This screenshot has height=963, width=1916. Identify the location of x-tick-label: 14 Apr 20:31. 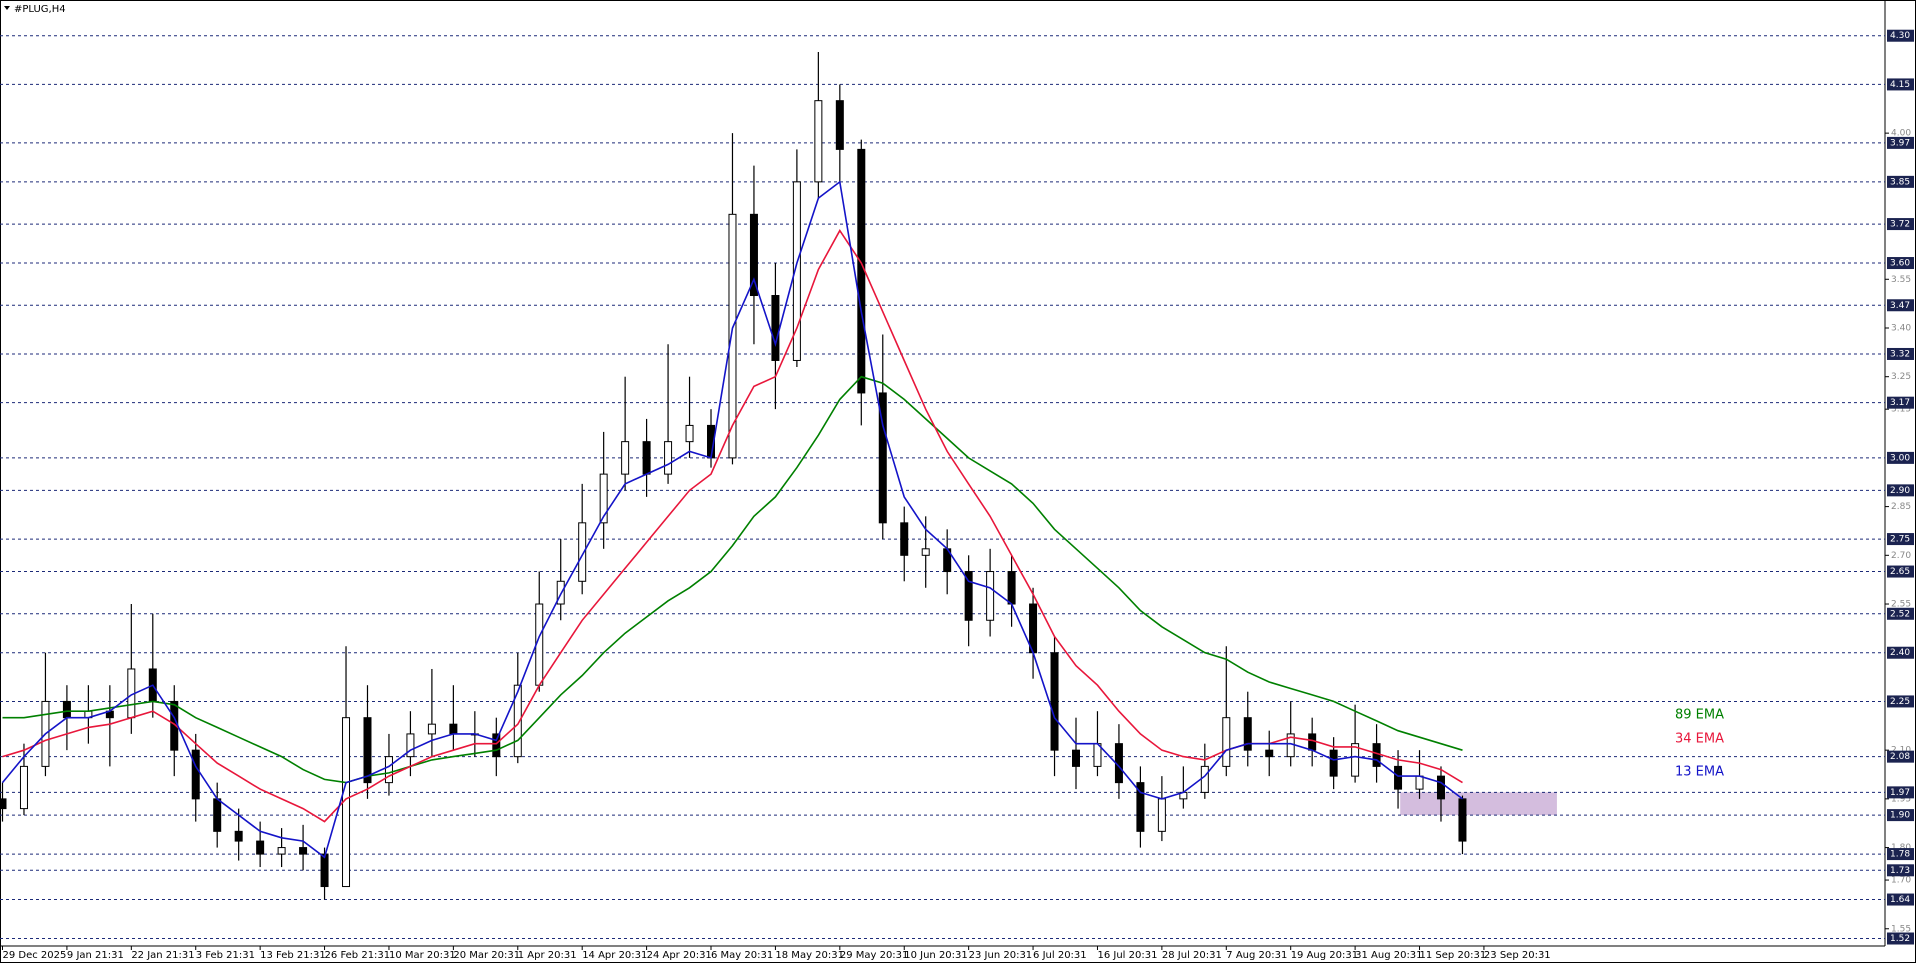
(614, 955).